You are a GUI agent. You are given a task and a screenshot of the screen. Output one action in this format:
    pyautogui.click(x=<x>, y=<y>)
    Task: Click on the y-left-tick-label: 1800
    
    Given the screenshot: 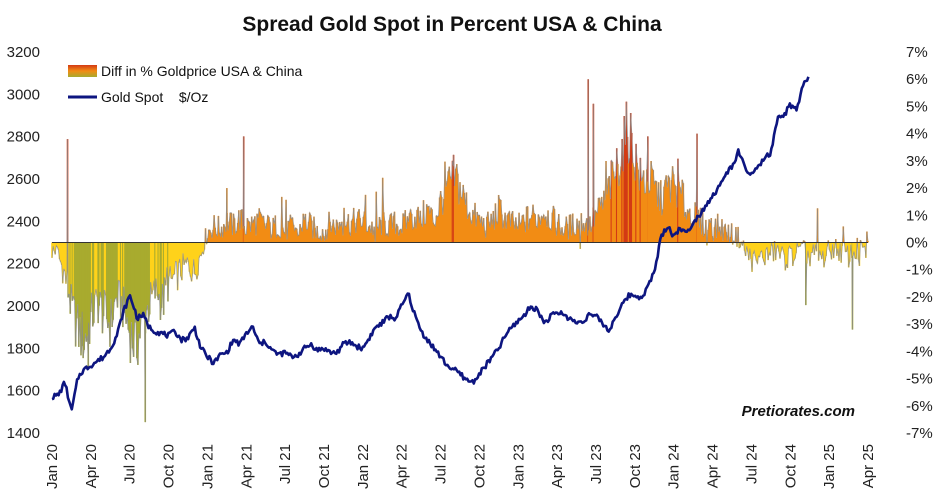 What is the action you would take?
    pyautogui.click(x=23, y=348)
    